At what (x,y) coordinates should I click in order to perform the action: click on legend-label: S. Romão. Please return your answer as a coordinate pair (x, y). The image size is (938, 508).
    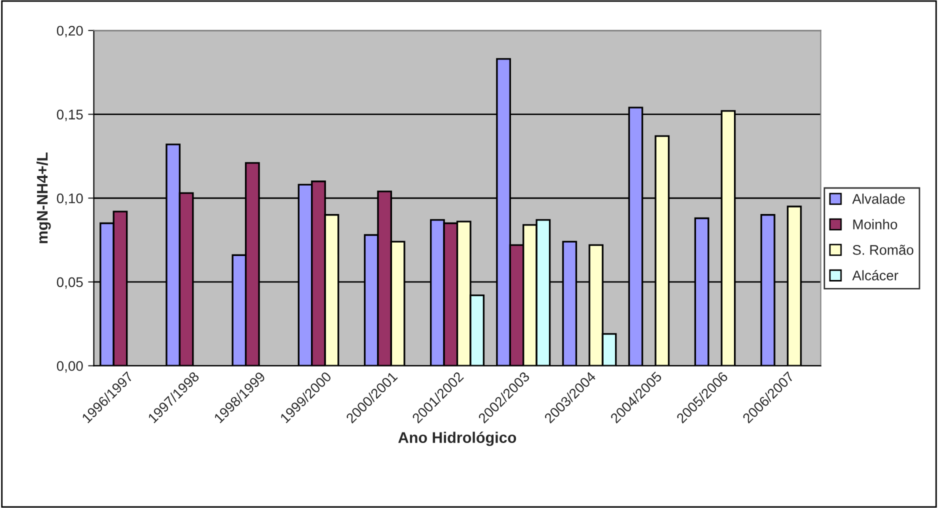
    Looking at the image, I should click on (883, 249).